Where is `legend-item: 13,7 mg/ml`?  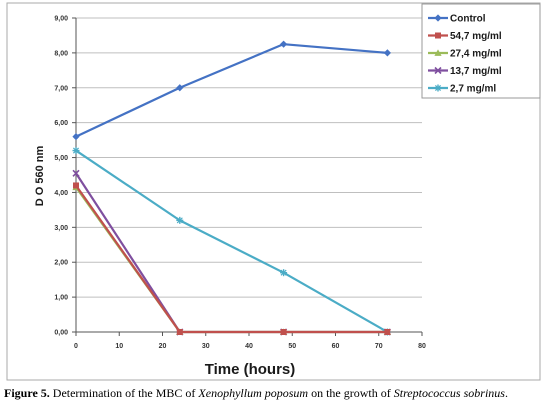 legend-item: 13,7 mg/ml is located at coordinates (465, 71).